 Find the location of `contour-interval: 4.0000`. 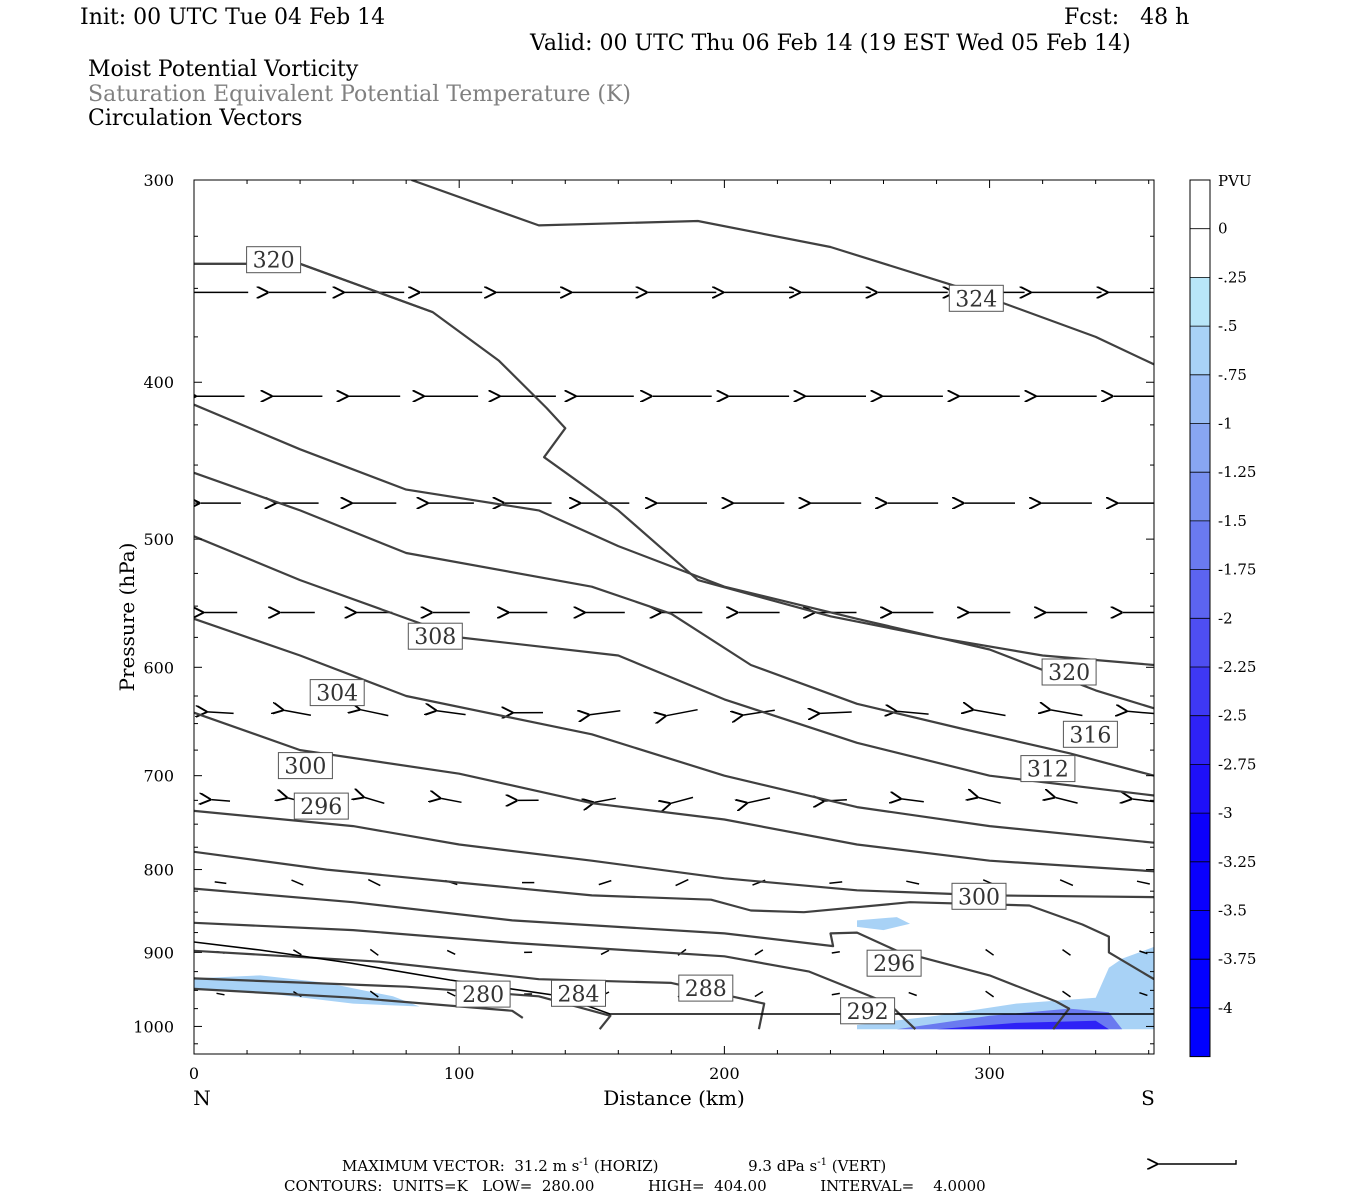

contour-interval: 4.0000 is located at coordinates (959, 1186).